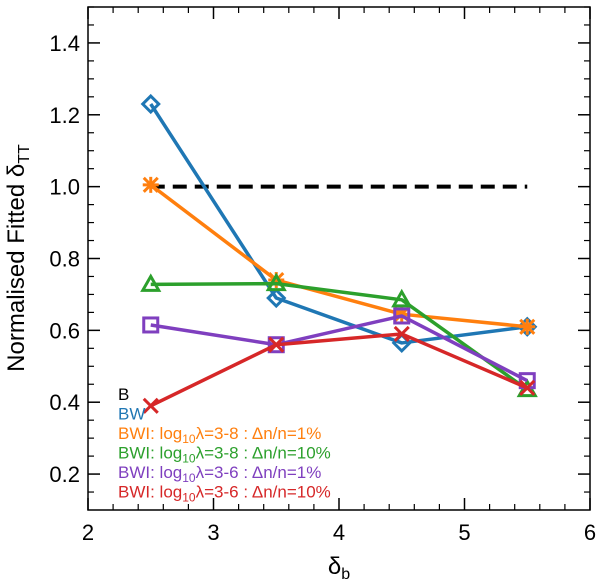  I want to click on legend-entry: BWI: log10λ=3-8 : Δn/n=1%, so click(219, 435).